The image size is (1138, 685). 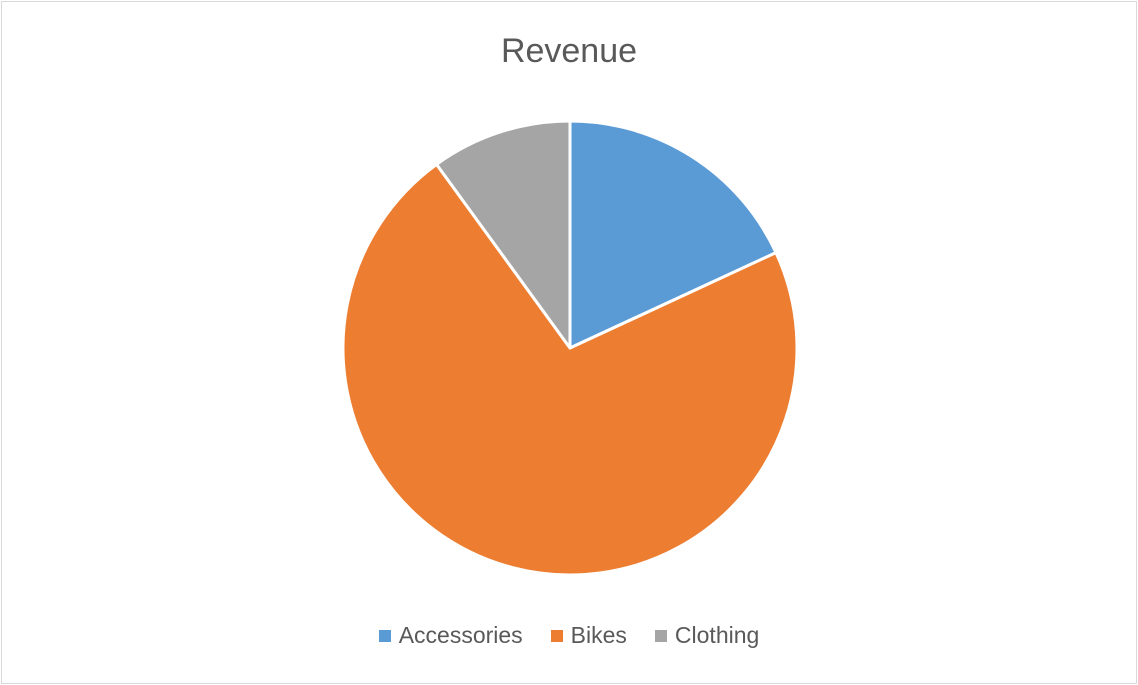 I want to click on legend: Accessories Bikes Clothing, so click(x=569, y=635).